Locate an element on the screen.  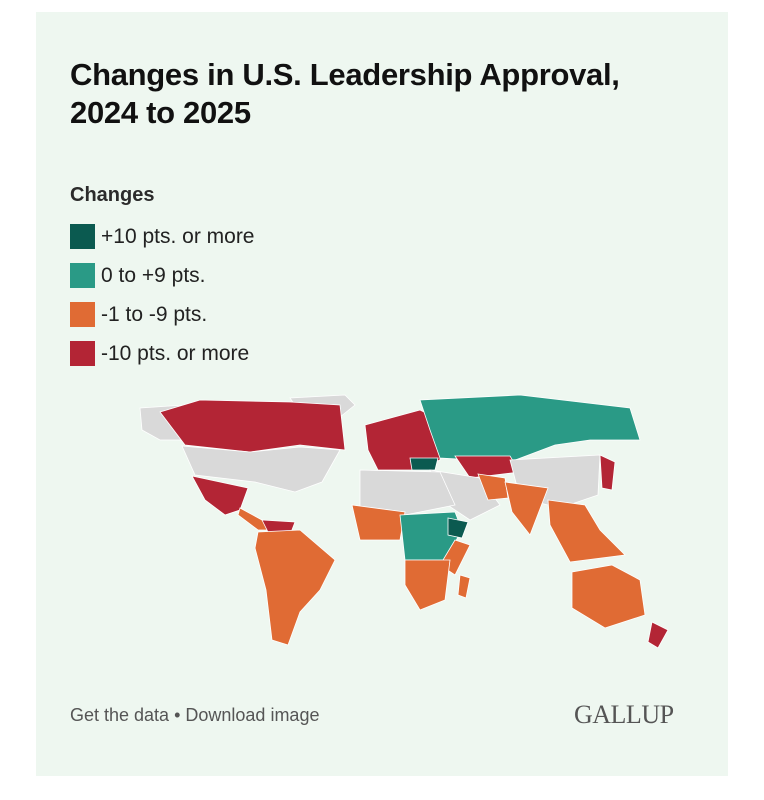
legend-item: +10 pts. or more is located at coordinates (162, 236).